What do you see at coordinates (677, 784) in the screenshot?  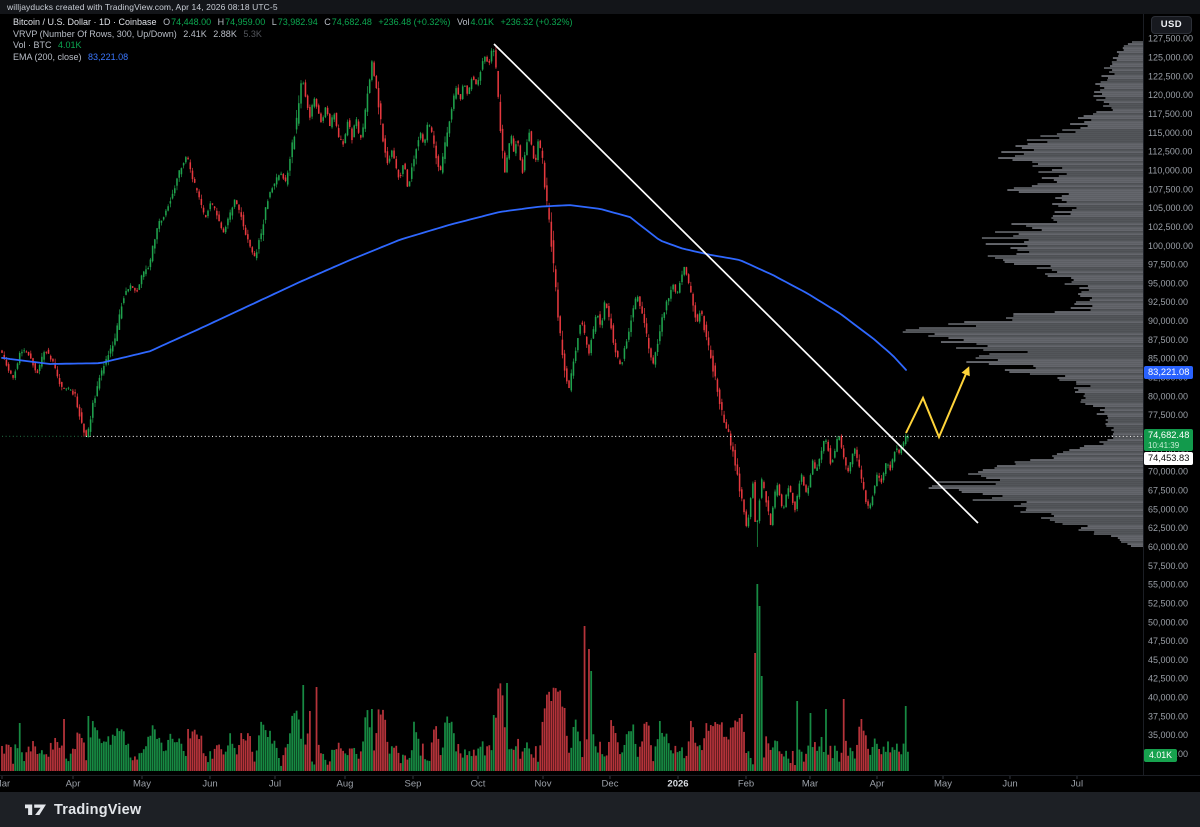 I see `svg-text: 2026` at bounding box center [677, 784].